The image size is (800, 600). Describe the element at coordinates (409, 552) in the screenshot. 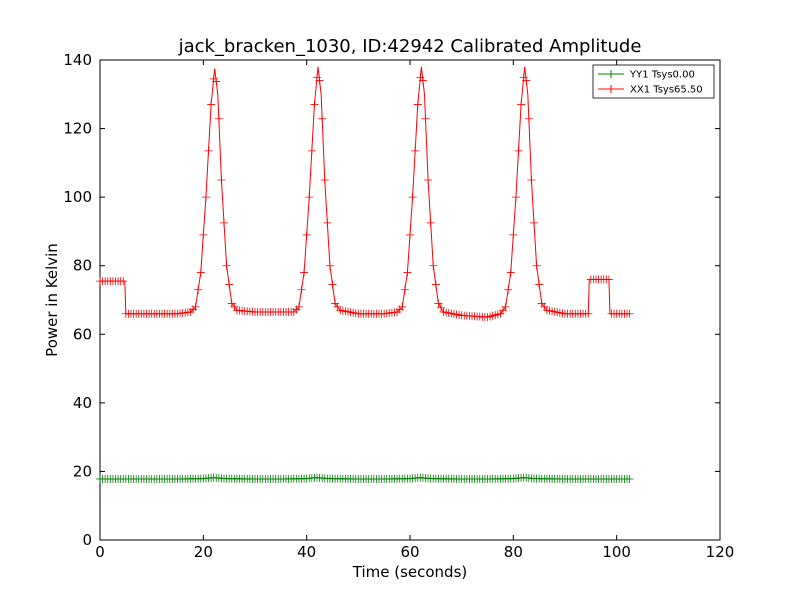

I see `x-tick-label: 60` at that location.